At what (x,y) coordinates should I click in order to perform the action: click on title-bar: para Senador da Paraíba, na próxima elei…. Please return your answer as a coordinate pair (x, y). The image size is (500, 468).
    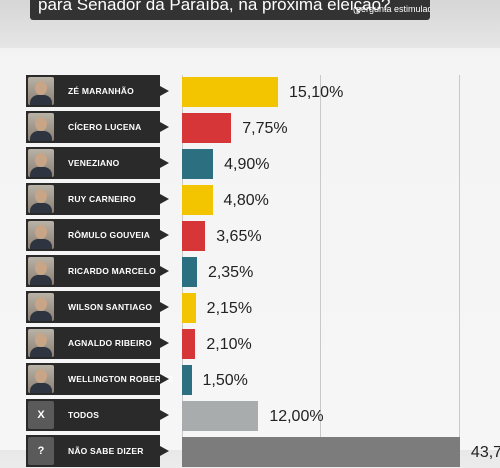
    Looking at the image, I should click on (230, 10).